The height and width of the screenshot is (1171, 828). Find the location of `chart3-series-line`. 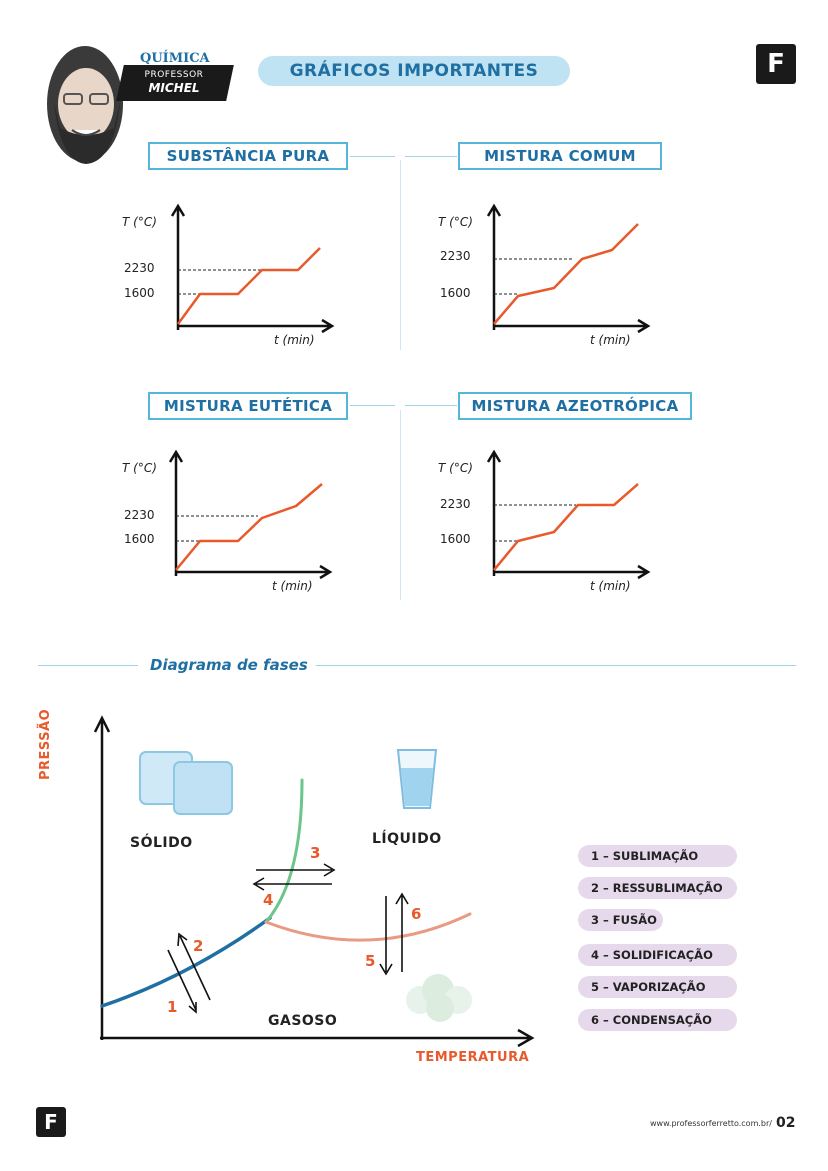

chart3-series-line is located at coordinates (249, 527).